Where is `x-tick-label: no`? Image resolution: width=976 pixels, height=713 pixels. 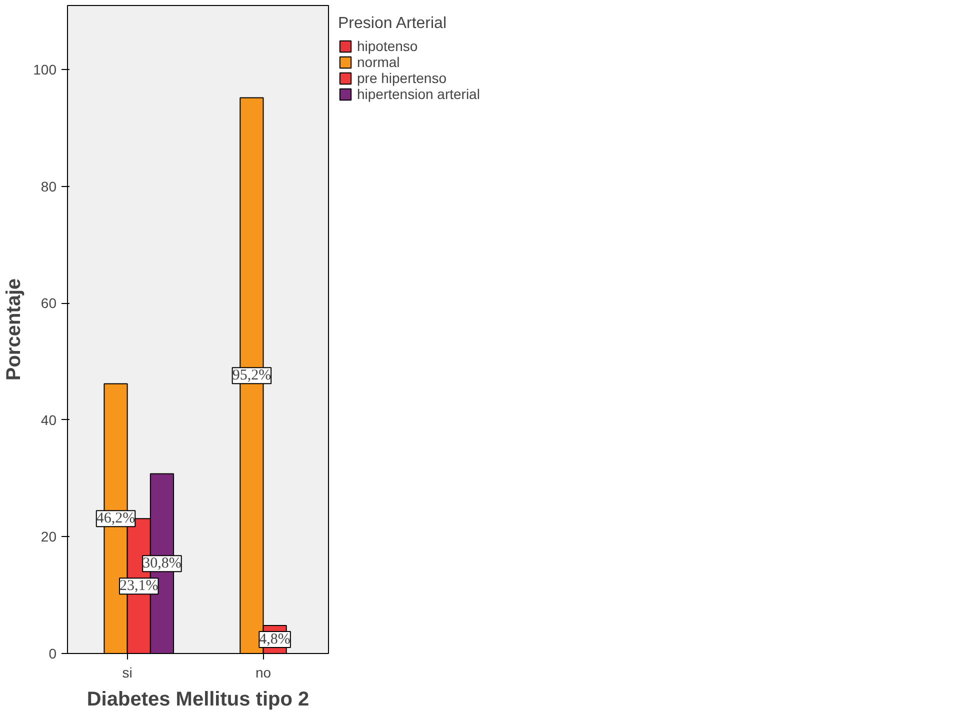
x-tick-label: no is located at coordinates (263, 672).